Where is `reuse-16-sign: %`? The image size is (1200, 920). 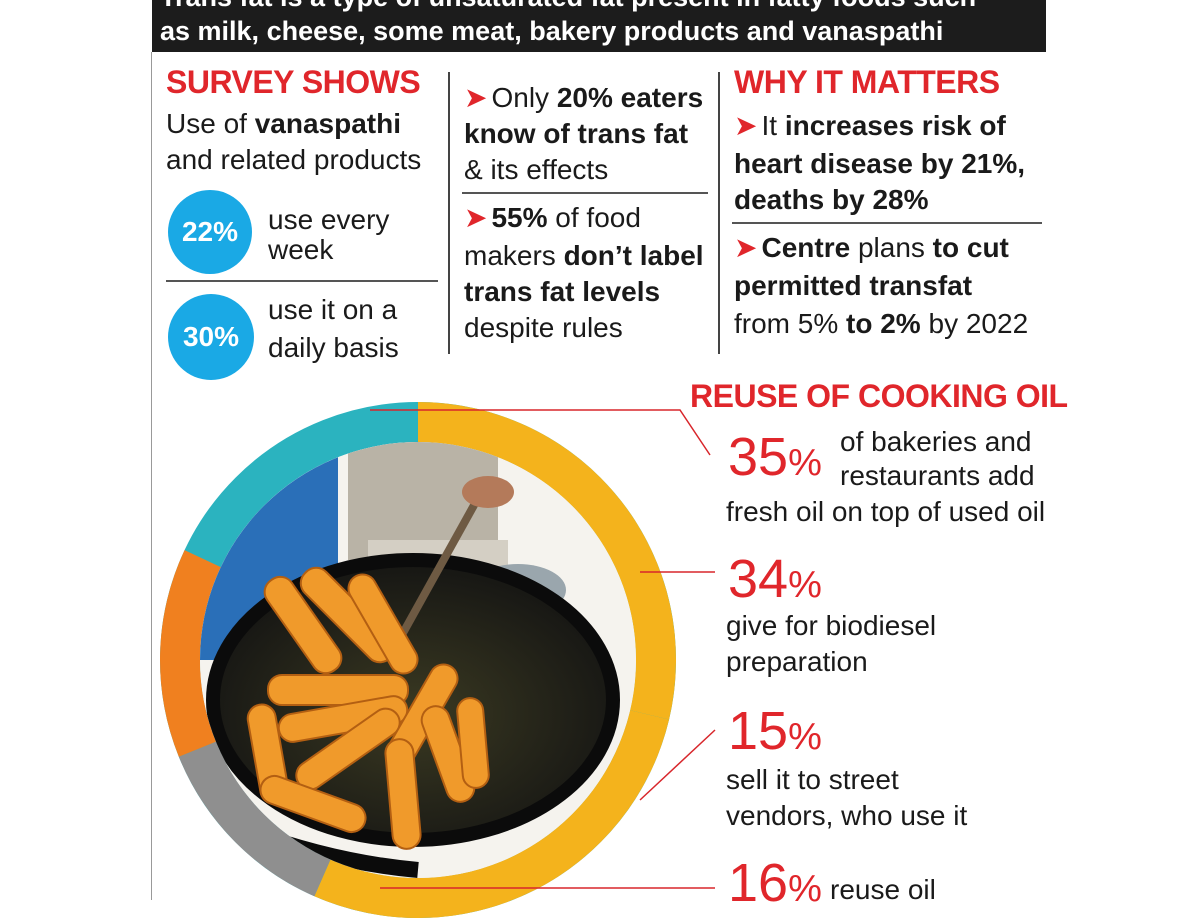
reuse-16-sign: % is located at coordinates (805, 889).